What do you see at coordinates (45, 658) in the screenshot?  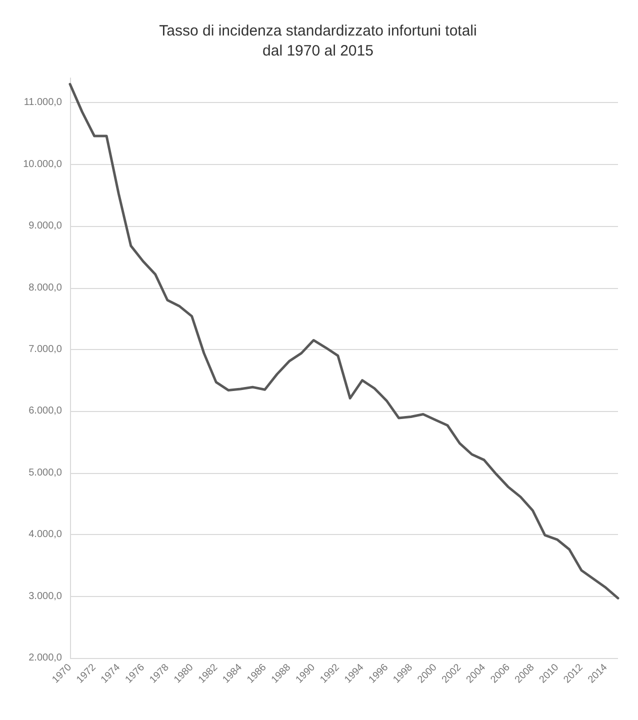 I see `y-tick-label: 2.000,0` at bounding box center [45, 658].